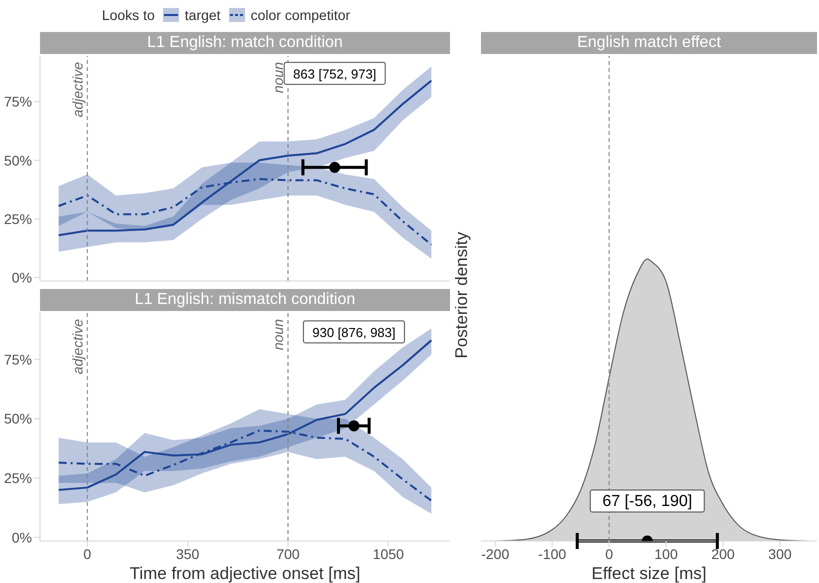 The image size is (819, 583). I want to click on x-tick-label: 300, so click(780, 554).